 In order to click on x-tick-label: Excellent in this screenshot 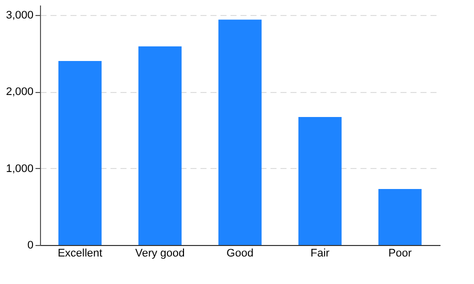, I will do `click(80, 254)`.